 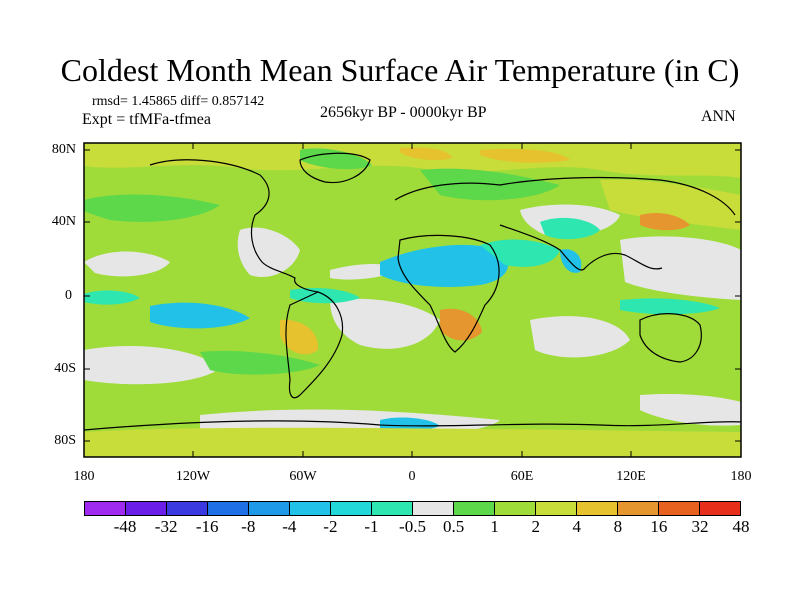 What do you see at coordinates (65, 368) in the screenshot?
I see `lat-label: 40S` at bounding box center [65, 368].